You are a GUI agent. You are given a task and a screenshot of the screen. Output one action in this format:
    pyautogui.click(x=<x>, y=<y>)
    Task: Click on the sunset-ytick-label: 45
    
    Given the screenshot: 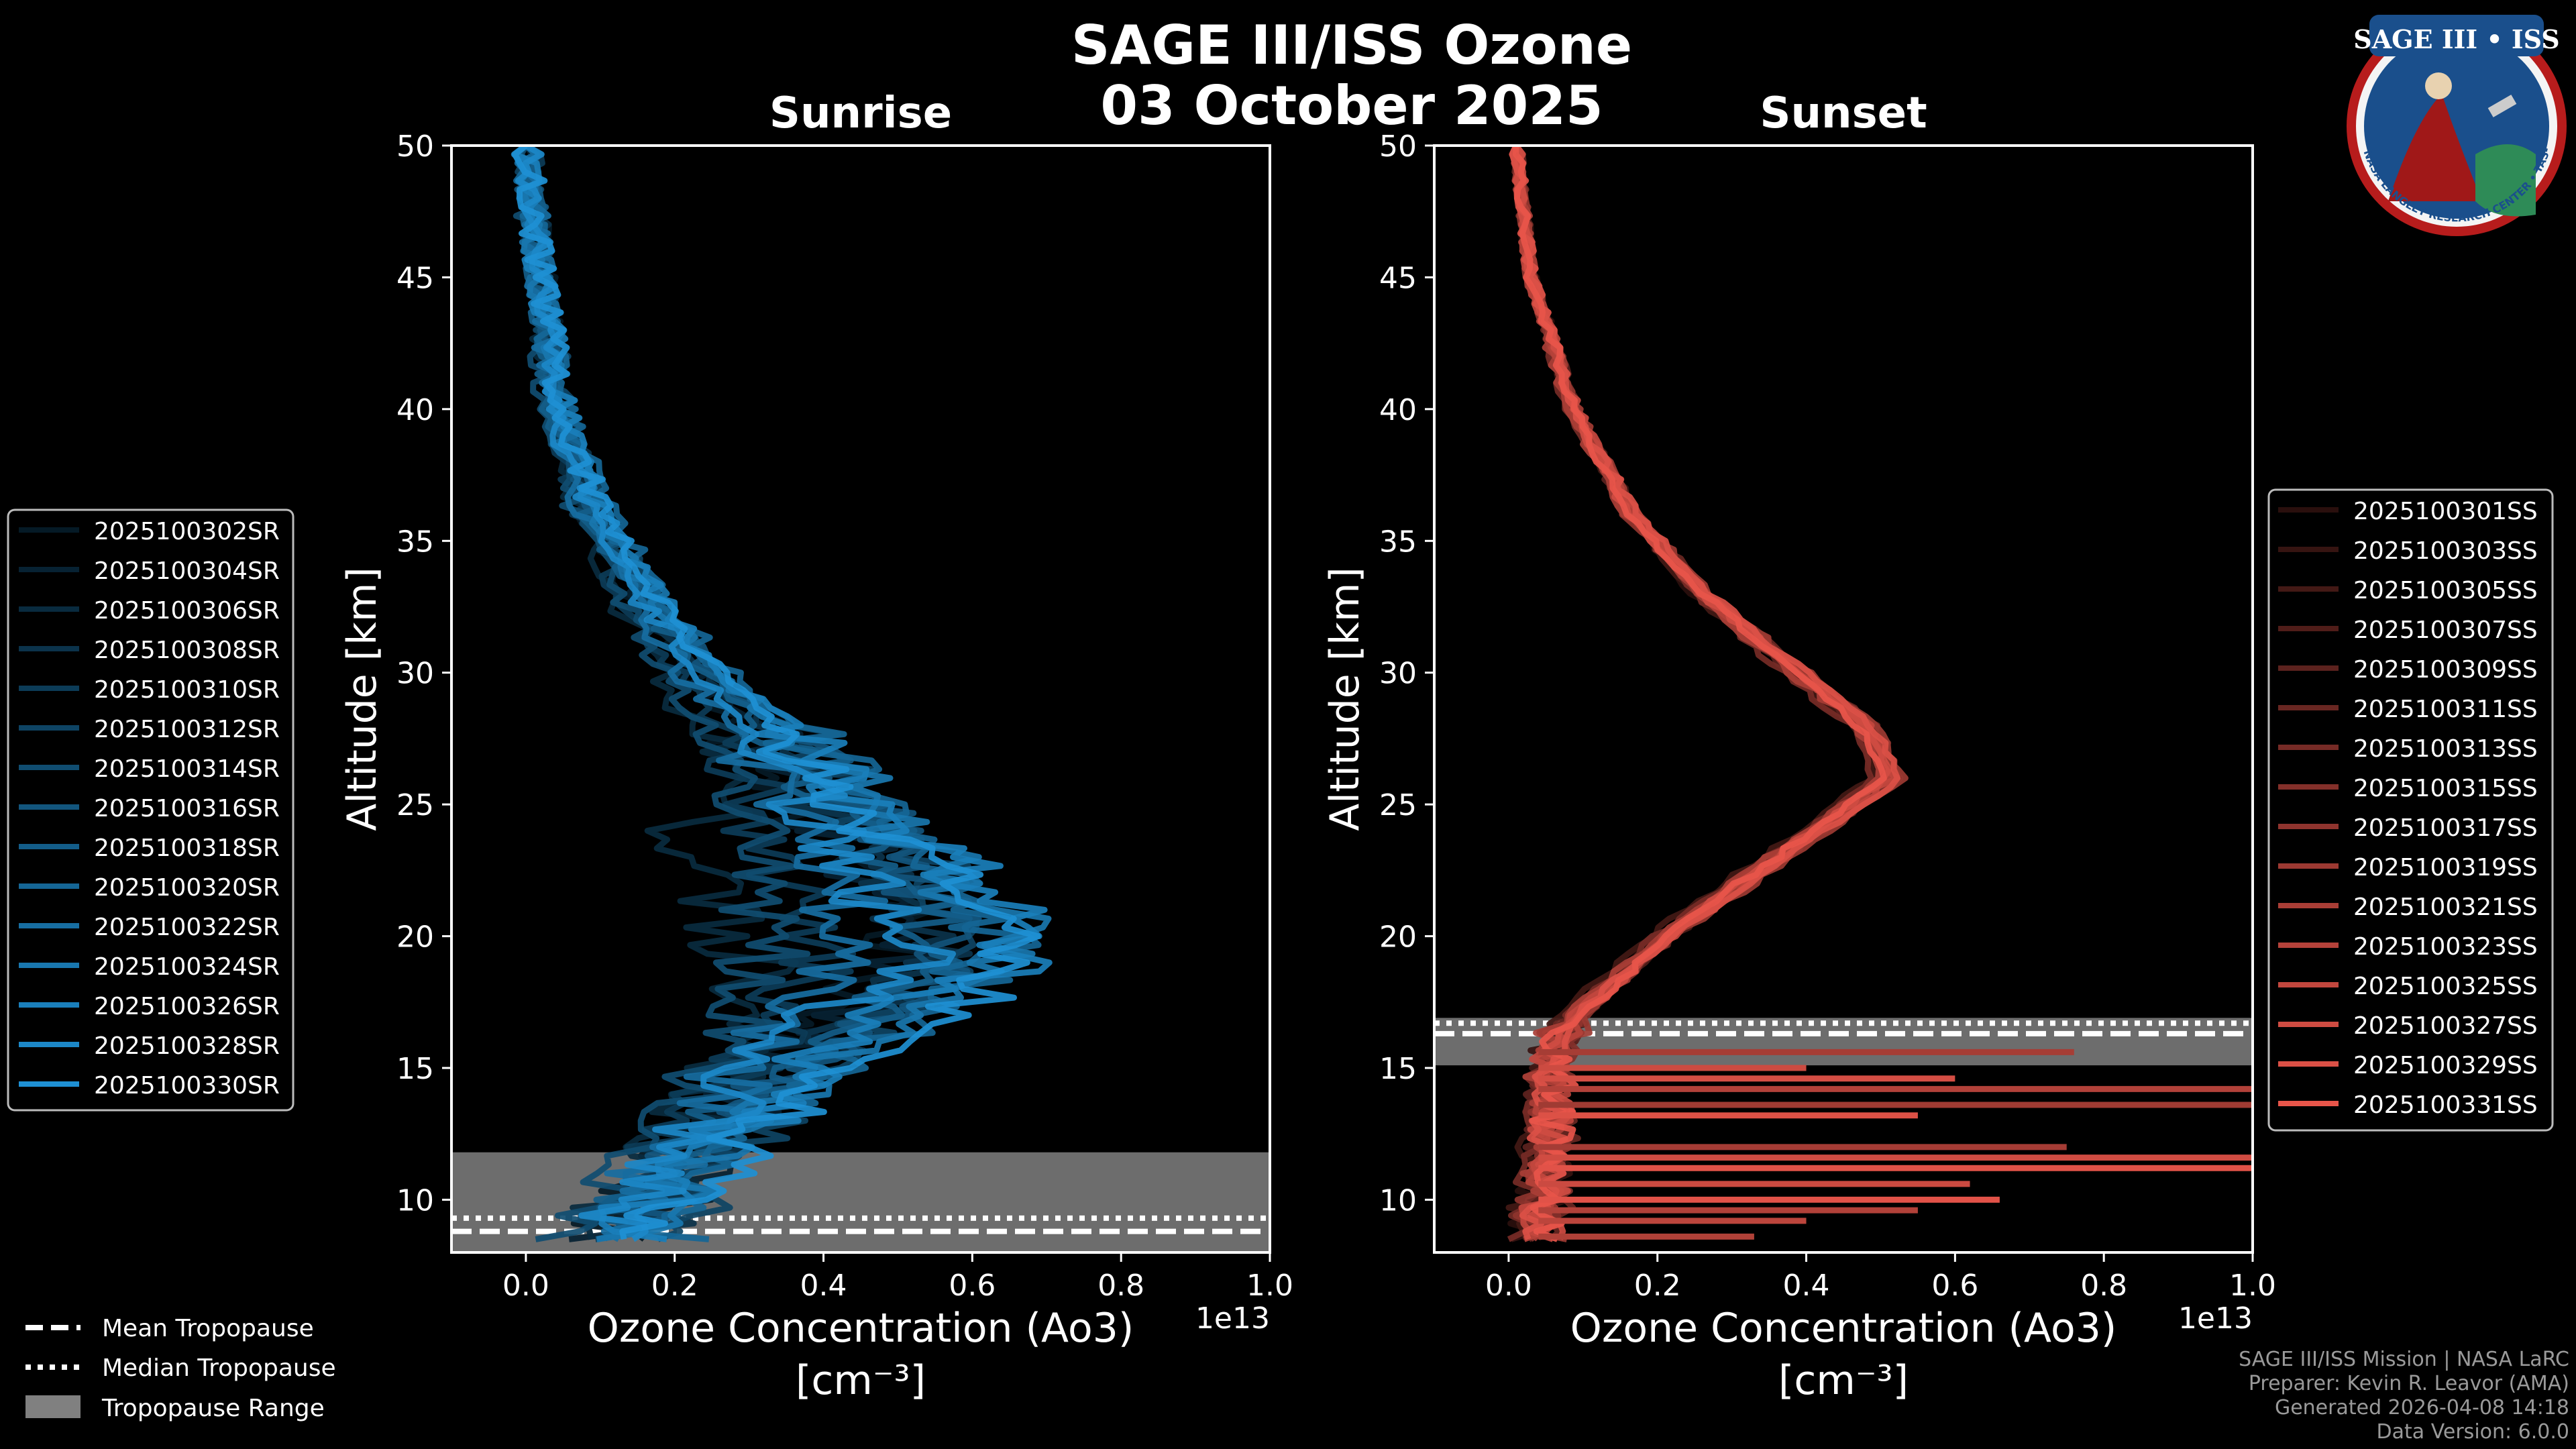 What is the action you would take?
    pyautogui.click(x=1398, y=278)
    